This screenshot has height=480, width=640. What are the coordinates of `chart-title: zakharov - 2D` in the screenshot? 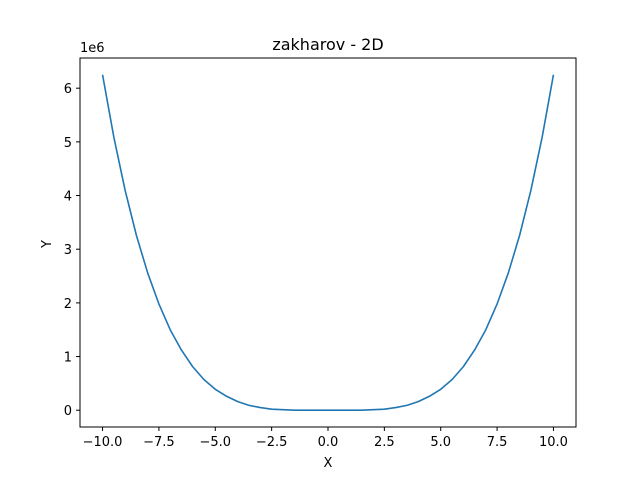 It's located at (327, 44).